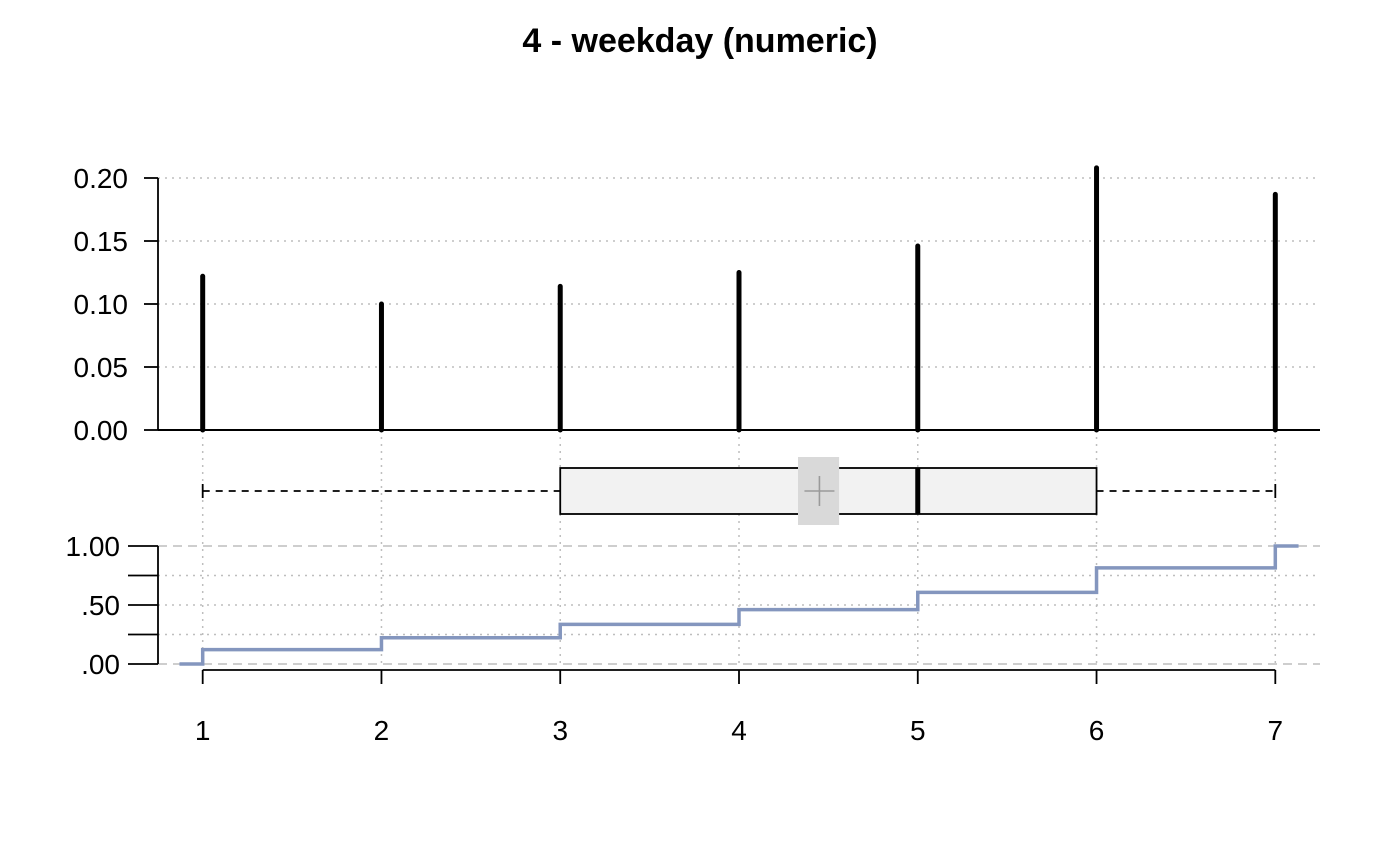 This screenshot has width=1400, height=866. I want to click on ecdf-y-tick-label: 1.00, so click(93, 546).